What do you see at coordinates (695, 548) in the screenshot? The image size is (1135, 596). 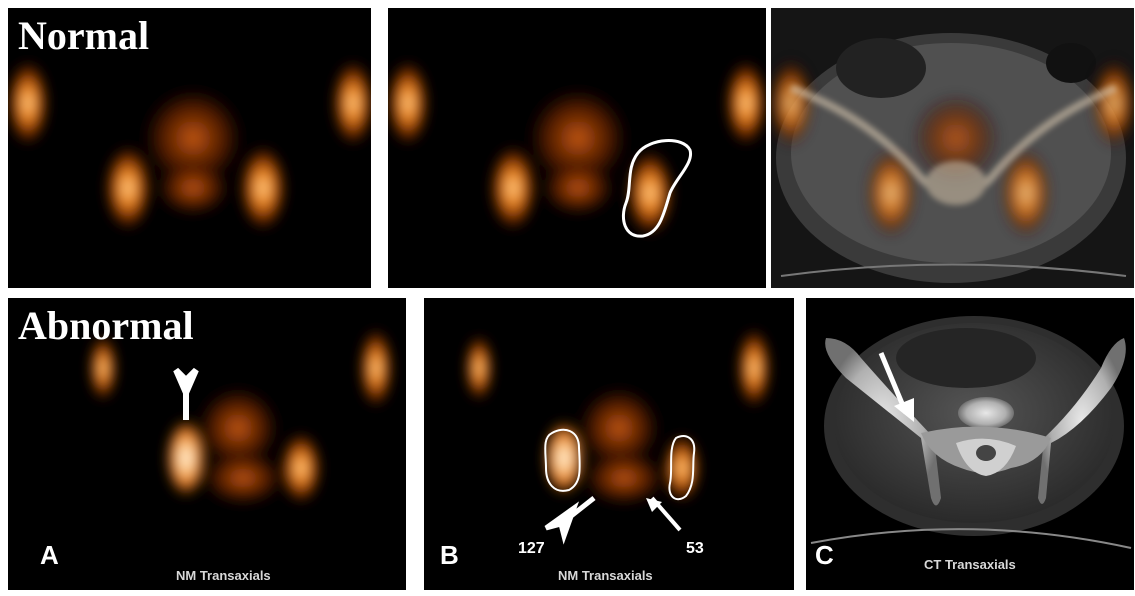 I see `right-roi-count: 53` at bounding box center [695, 548].